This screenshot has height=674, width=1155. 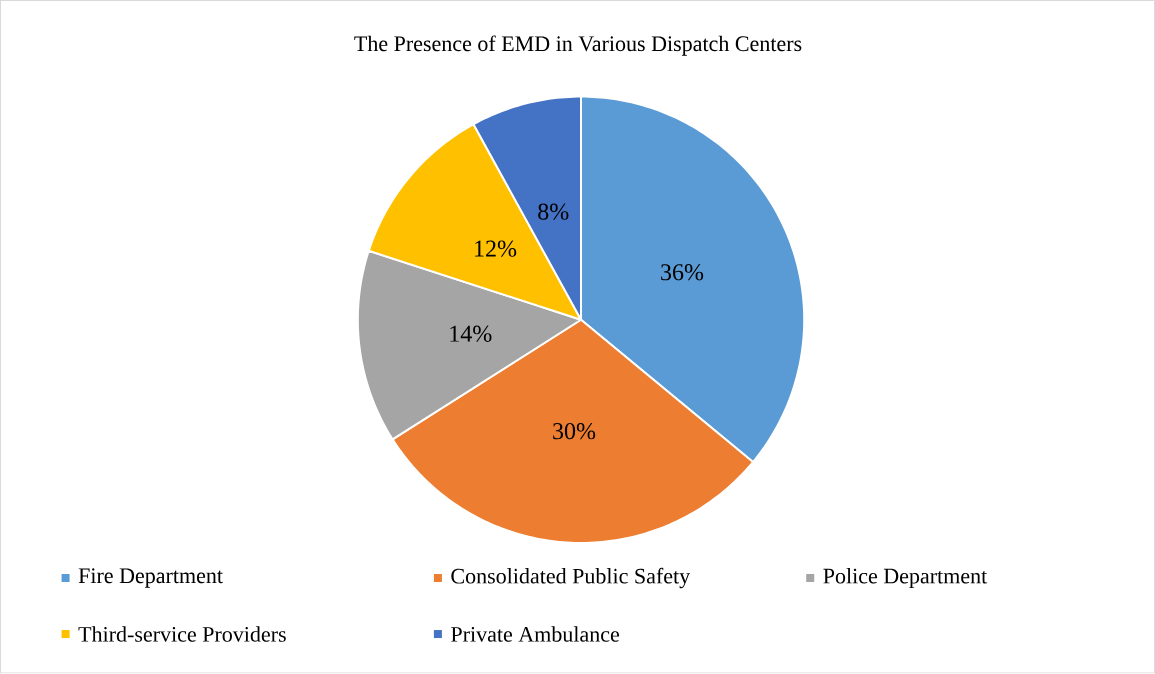 I want to click on legend-label: Private Ambulance, so click(x=535, y=634).